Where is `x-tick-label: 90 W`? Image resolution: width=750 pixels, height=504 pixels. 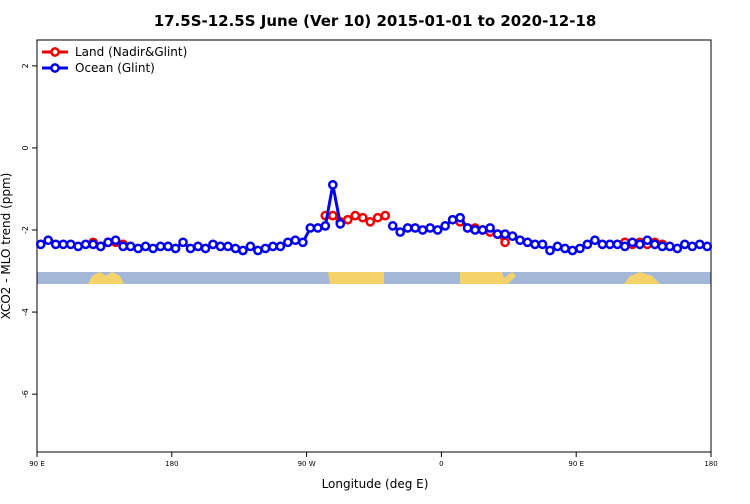 x-tick-label: 90 W is located at coordinates (307, 464).